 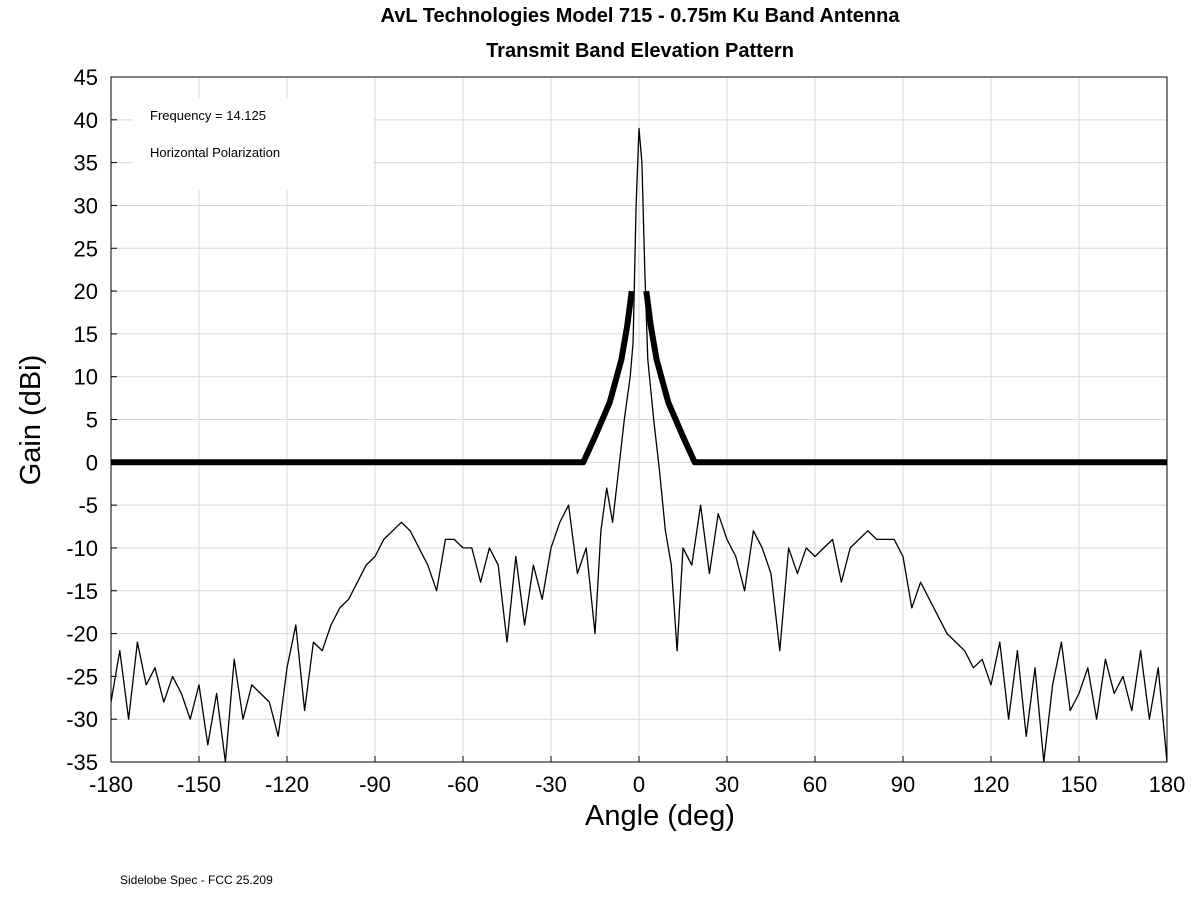 What do you see at coordinates (82, 676) in the screenshot?
I see `y-tick-label: -25` at bounding box center [82, 676].